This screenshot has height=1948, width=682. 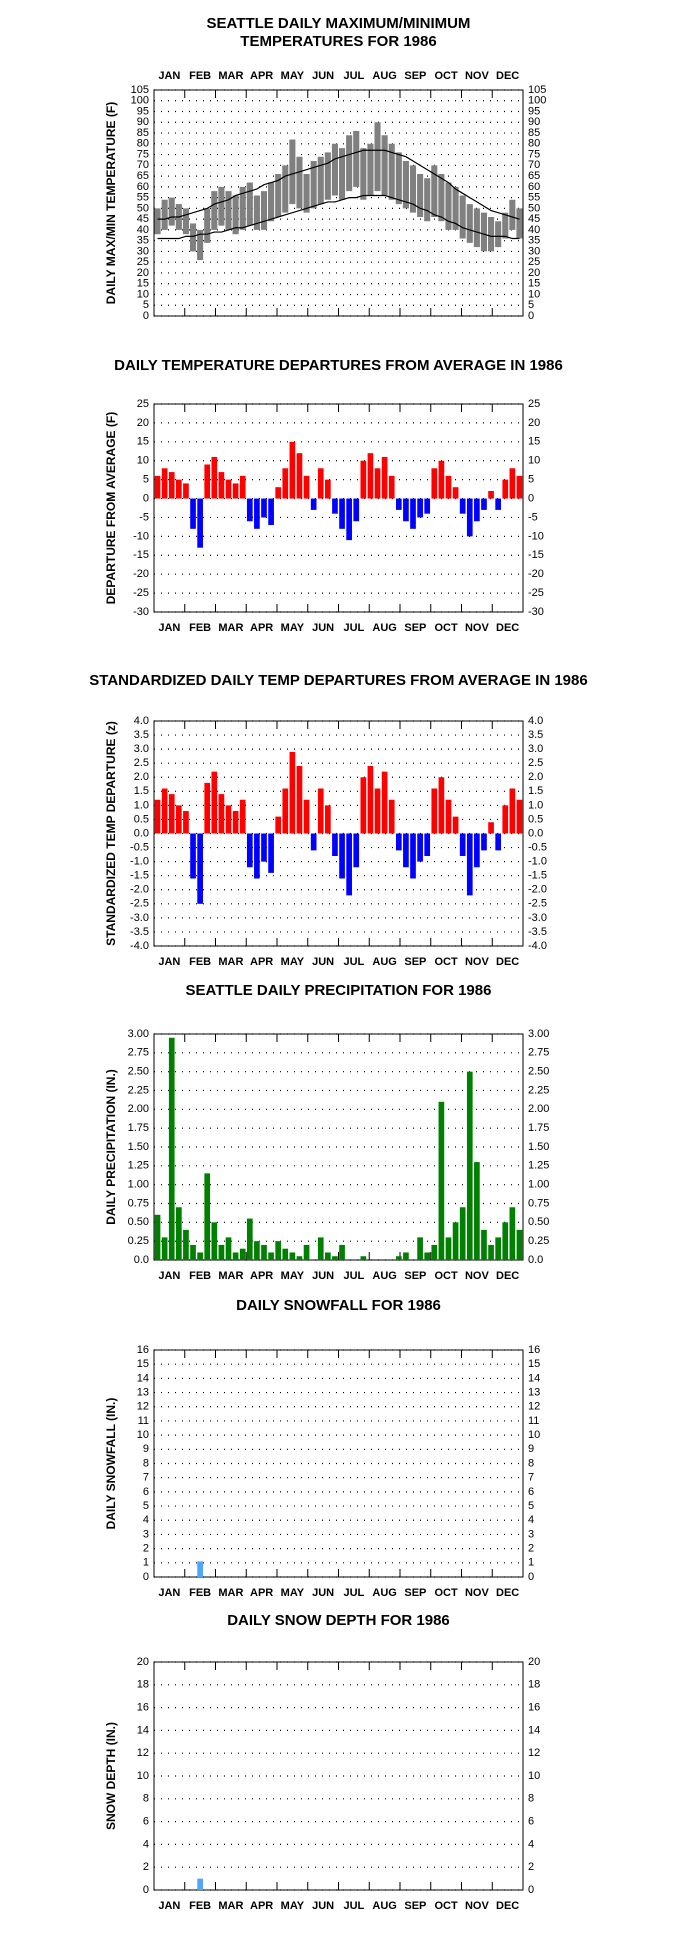 What do you see at coordinates (138, 1166) in the screenshot?
I see `y-tick-label: 1.25` at bounding box center [138, 1166].